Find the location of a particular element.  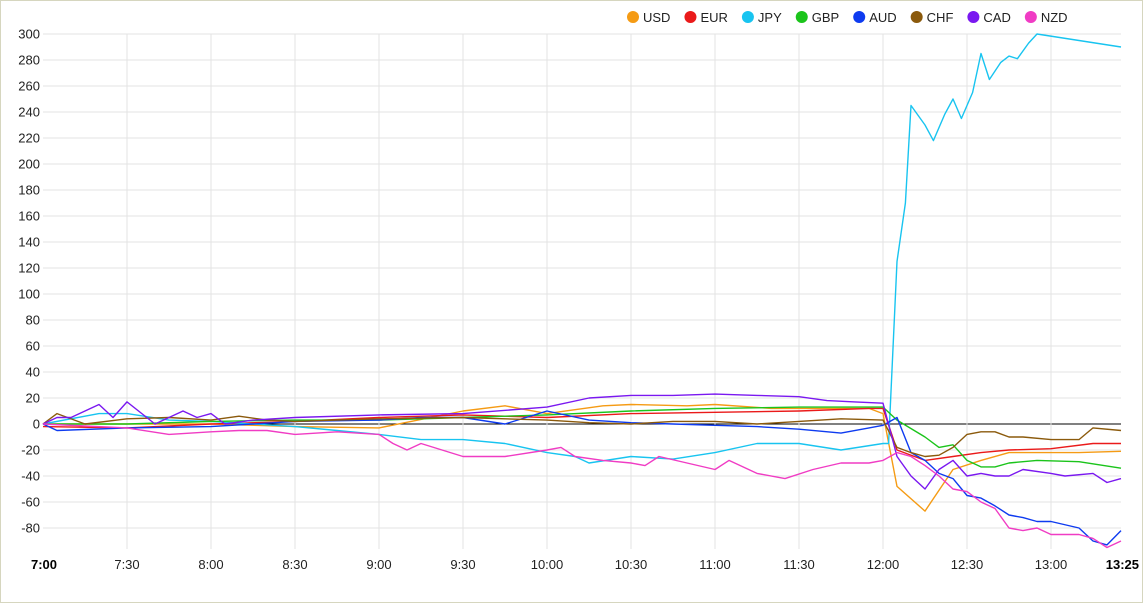

legend-label-cad: CAD is located at coordinates (996, 17).